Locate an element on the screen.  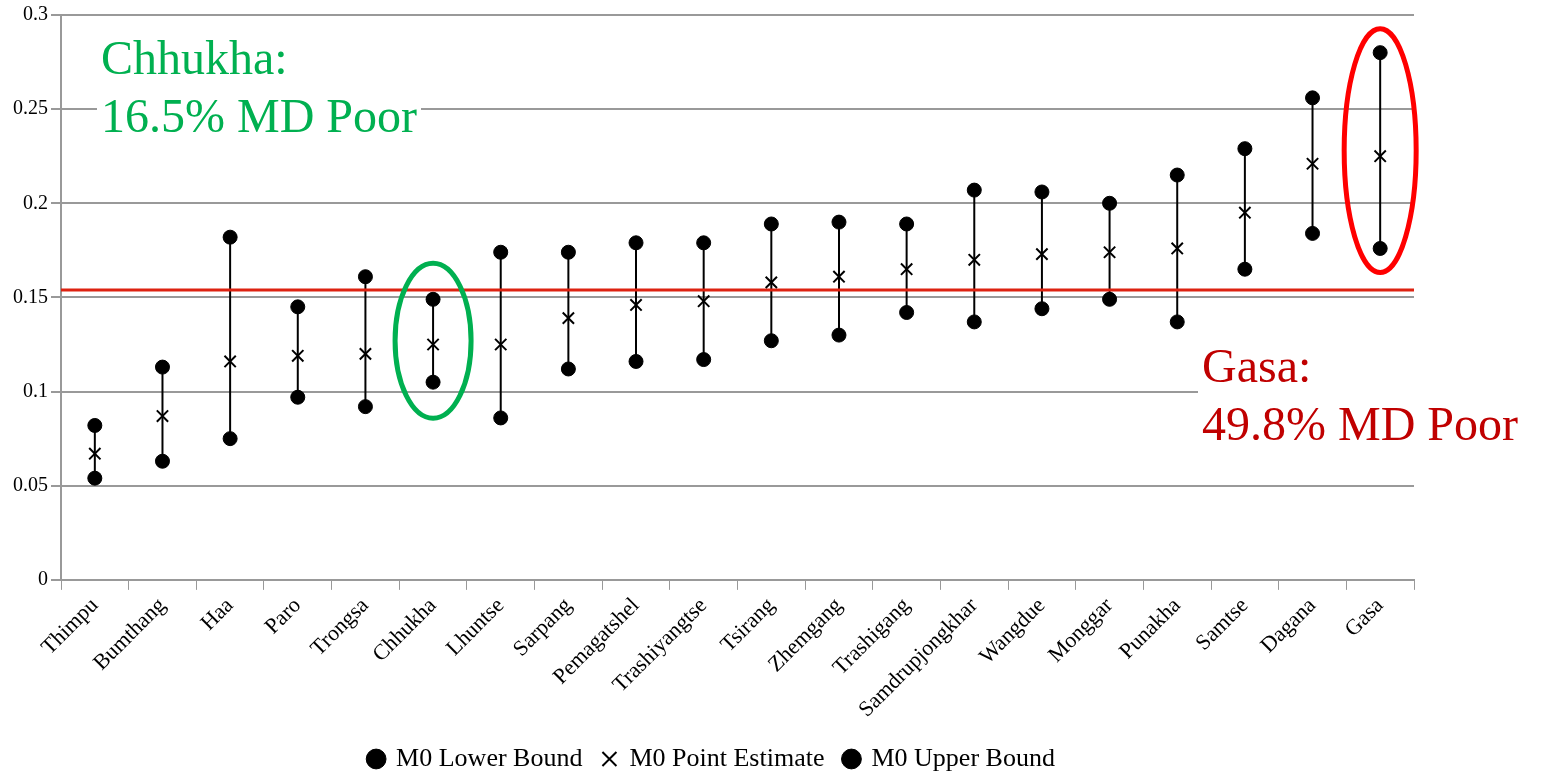
x-tick-label: Gasa is located at coordinates (1363, 616).